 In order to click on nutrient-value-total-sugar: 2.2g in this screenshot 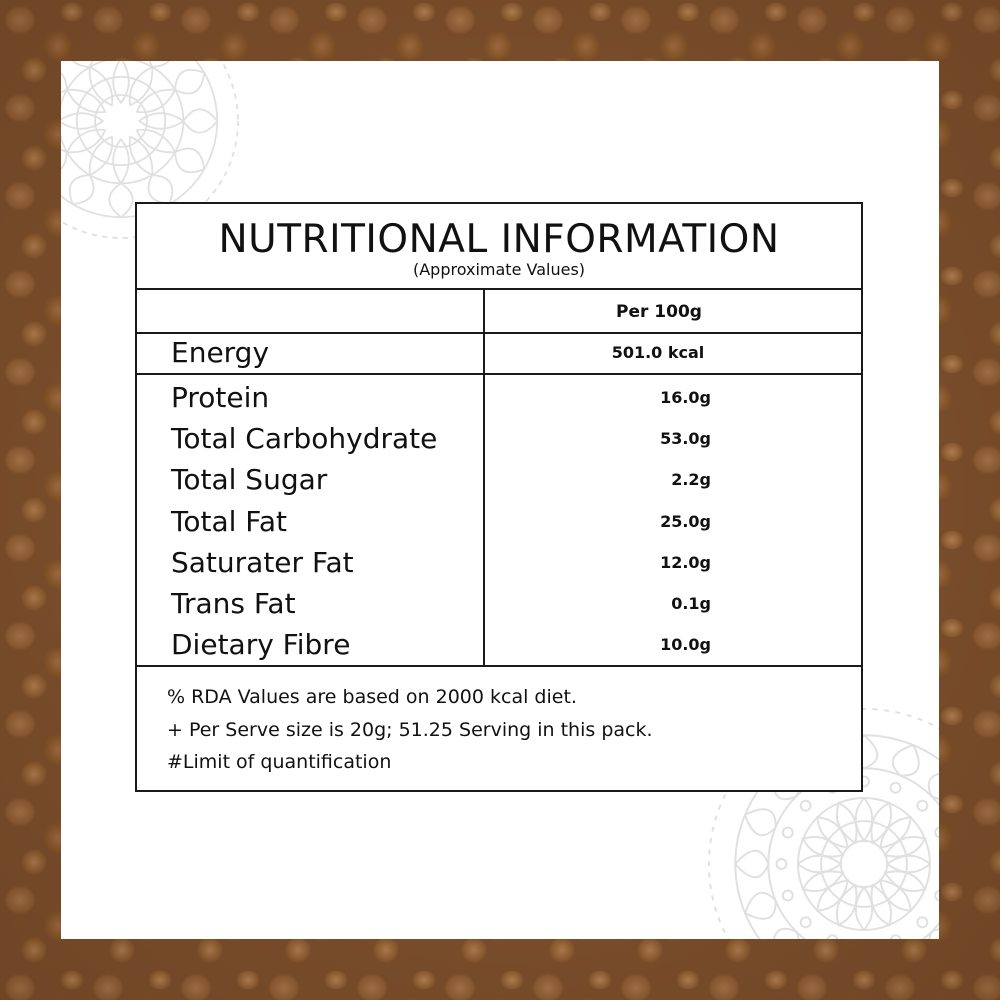, I will do `click(691, 480)`.